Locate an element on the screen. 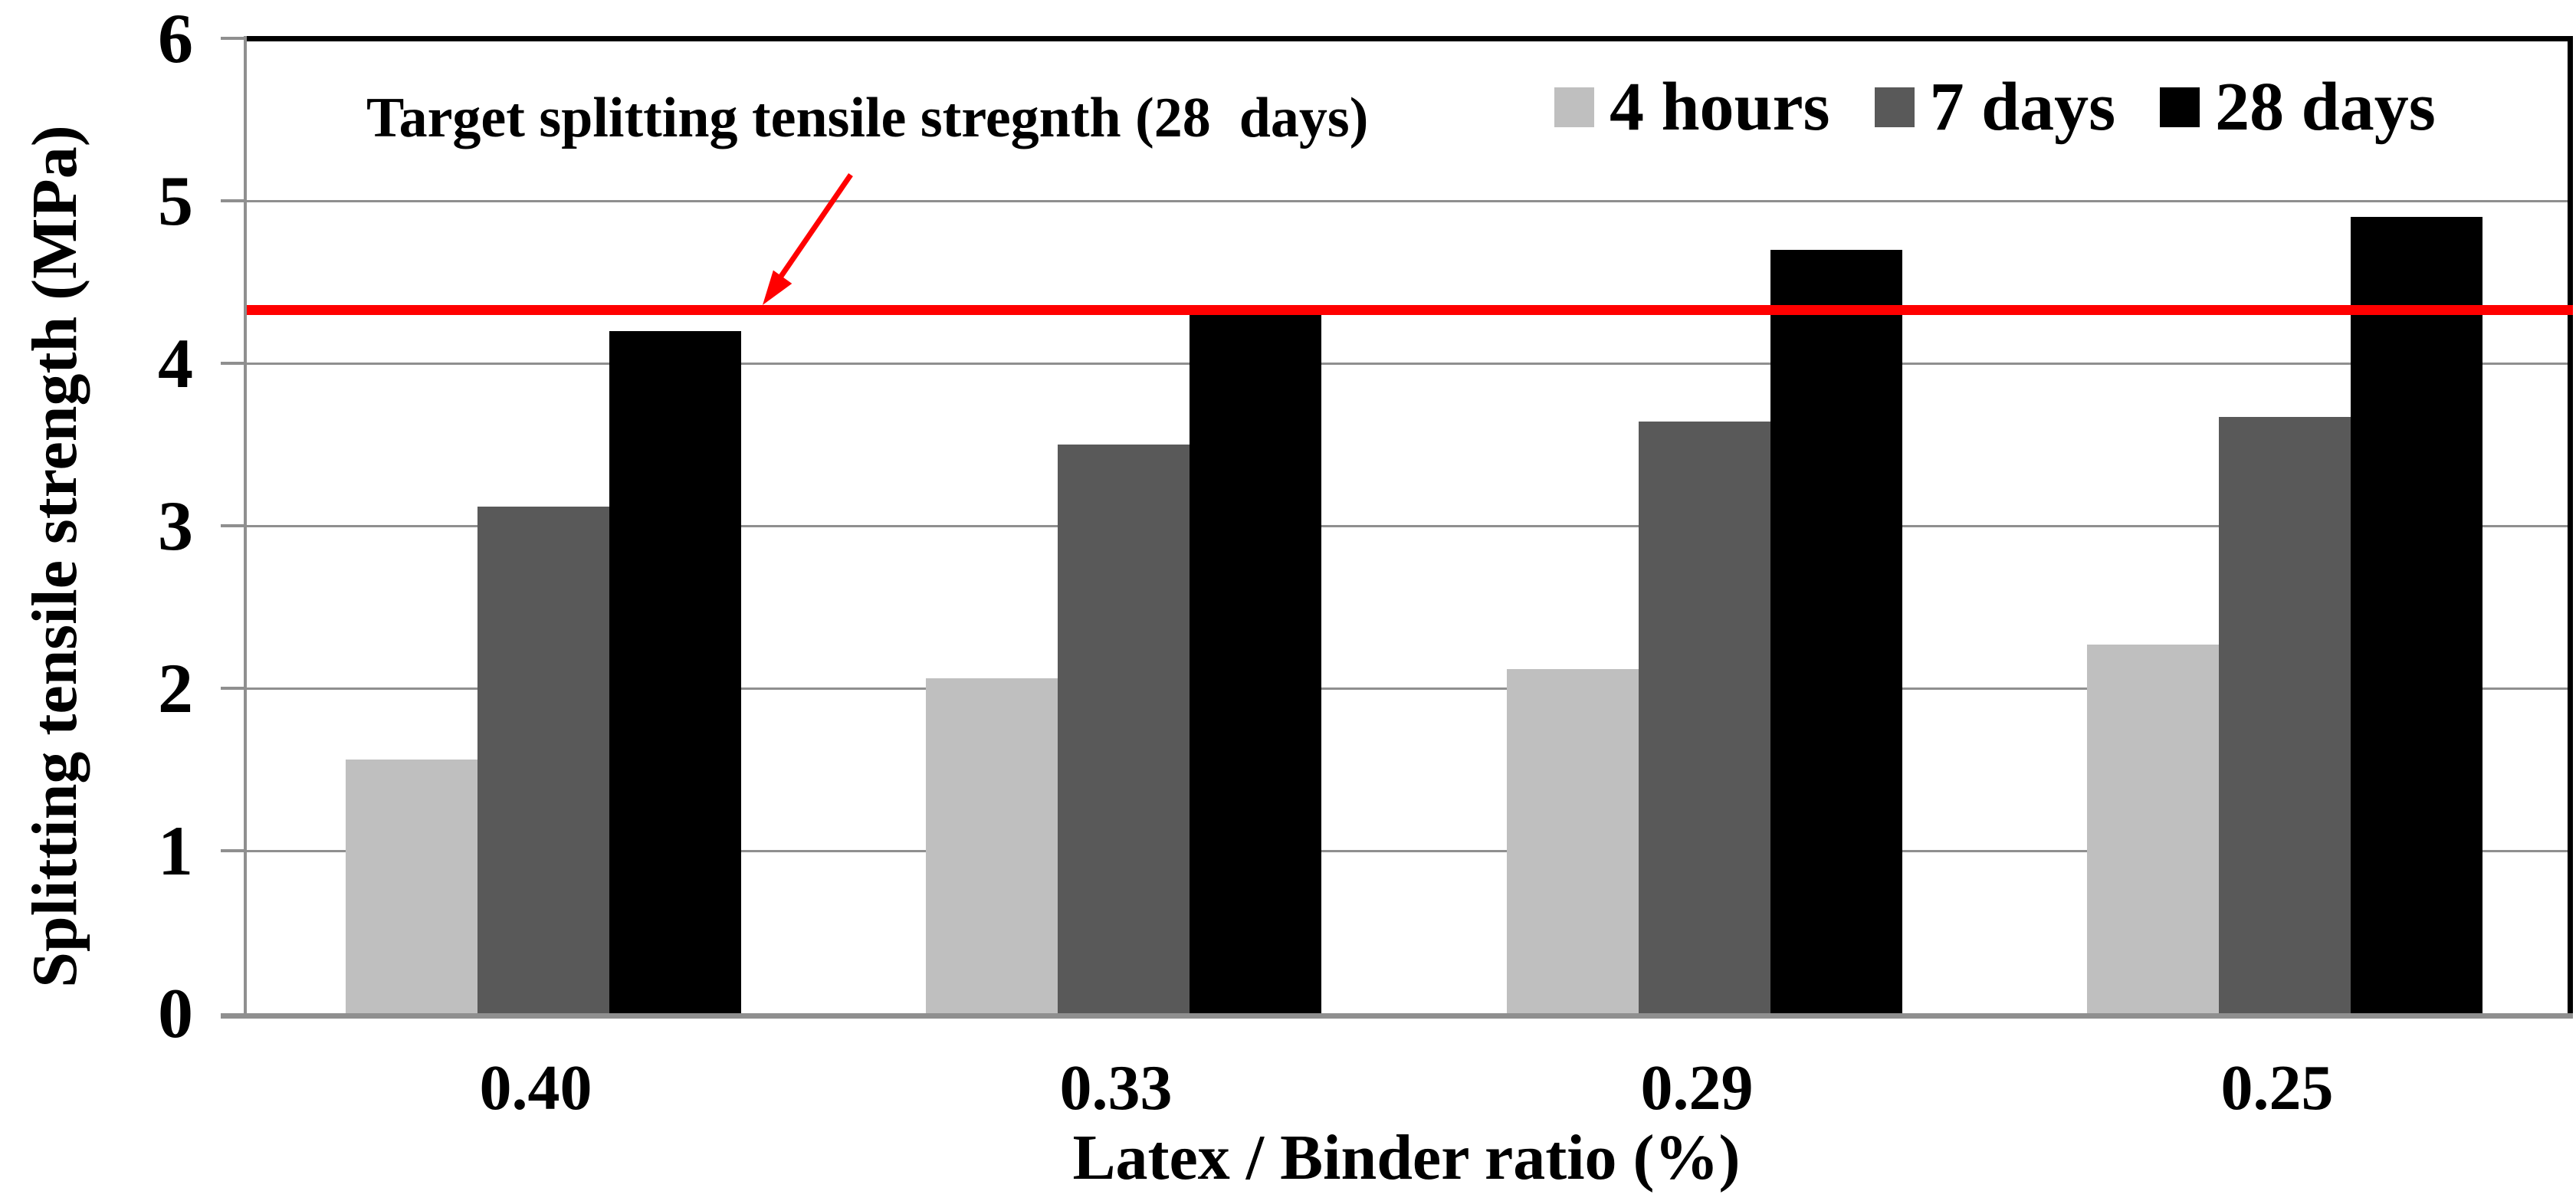  y-tick-label-3: 3 is located at coordinates (175, 526).